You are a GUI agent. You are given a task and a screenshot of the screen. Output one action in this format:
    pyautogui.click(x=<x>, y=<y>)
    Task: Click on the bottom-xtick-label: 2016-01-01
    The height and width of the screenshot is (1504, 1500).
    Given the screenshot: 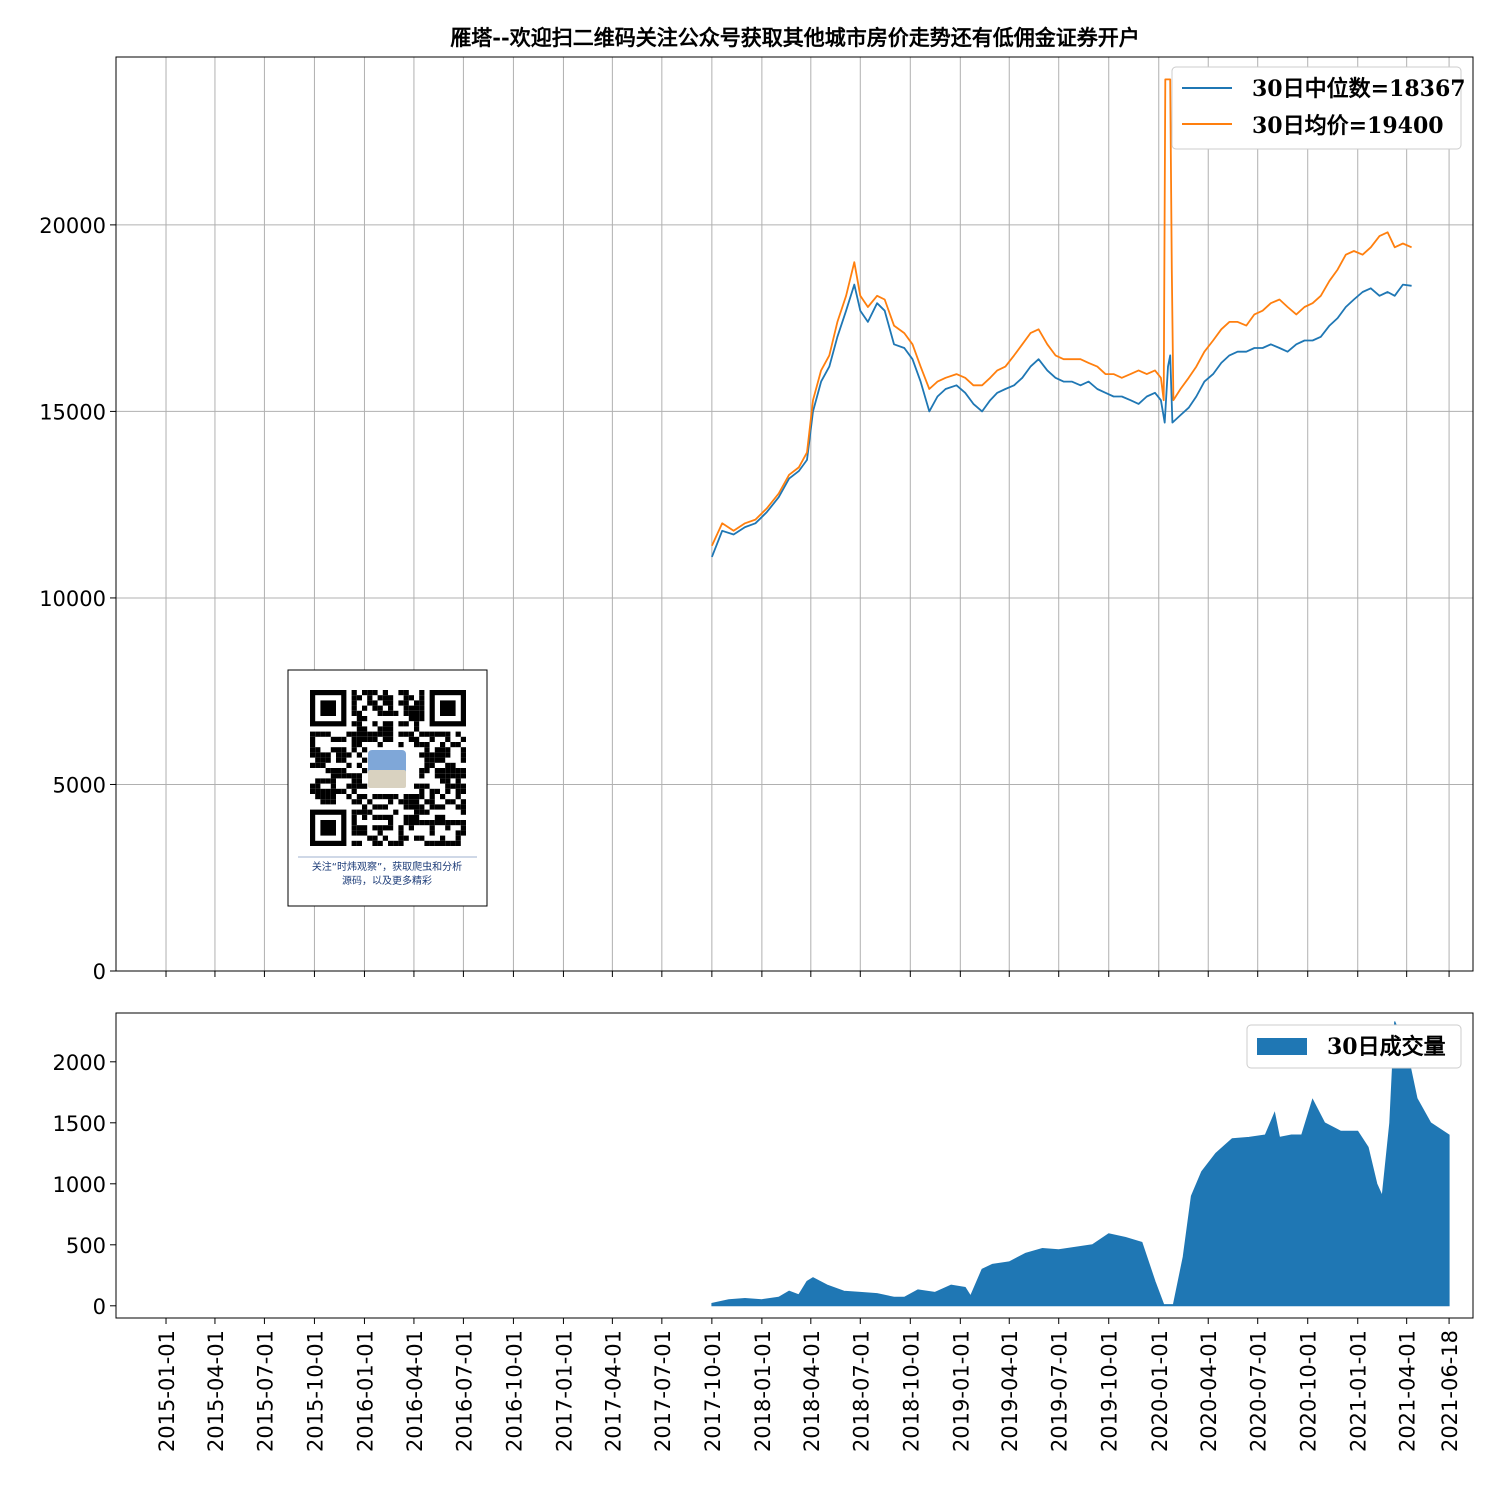 What is the action you would take?
    pyautogui.click(x=365, y=1391)
    